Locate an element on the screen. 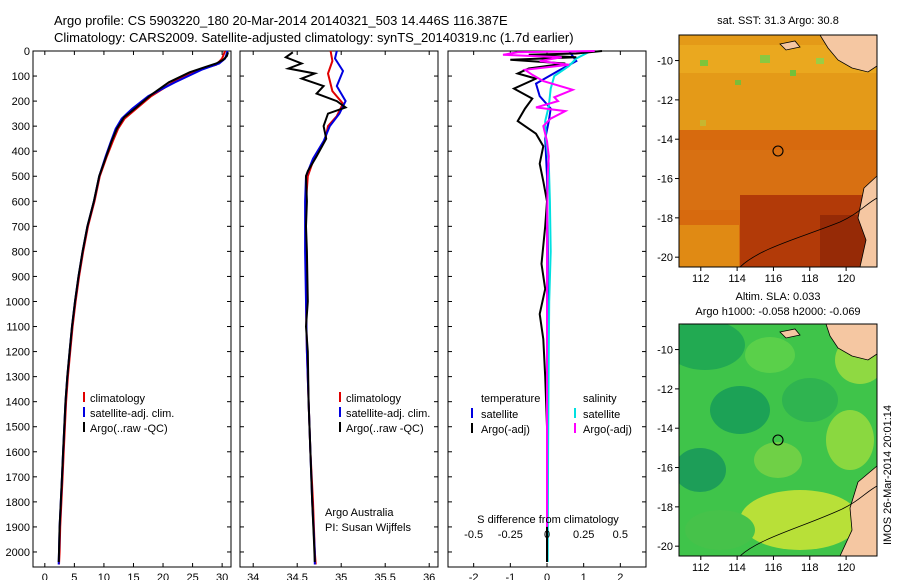 This screenshot has width=900, height=580. legend-title-temperature: temperature is located at coordinates (510, 399).